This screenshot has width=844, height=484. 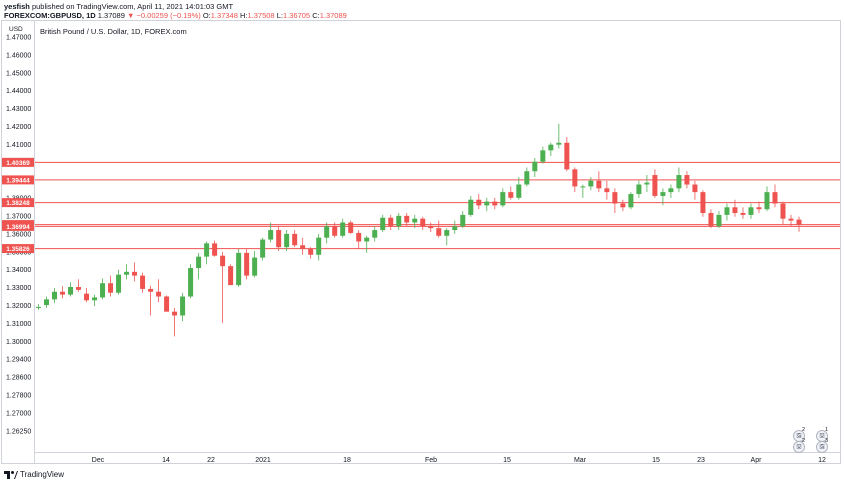 I want to click on author-name: yesfish, so click(x=17, y=6).